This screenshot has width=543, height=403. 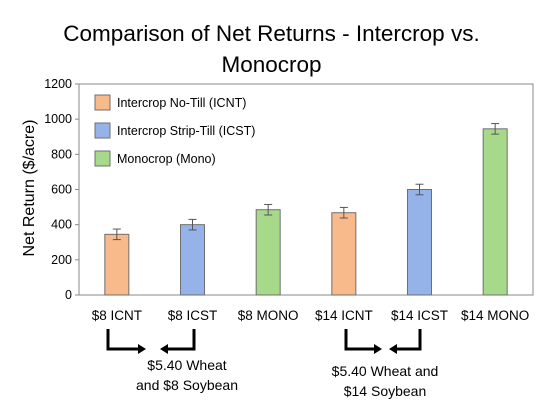 I want to click on x-category-label: $14 ICST, so click(x=419, y=315).